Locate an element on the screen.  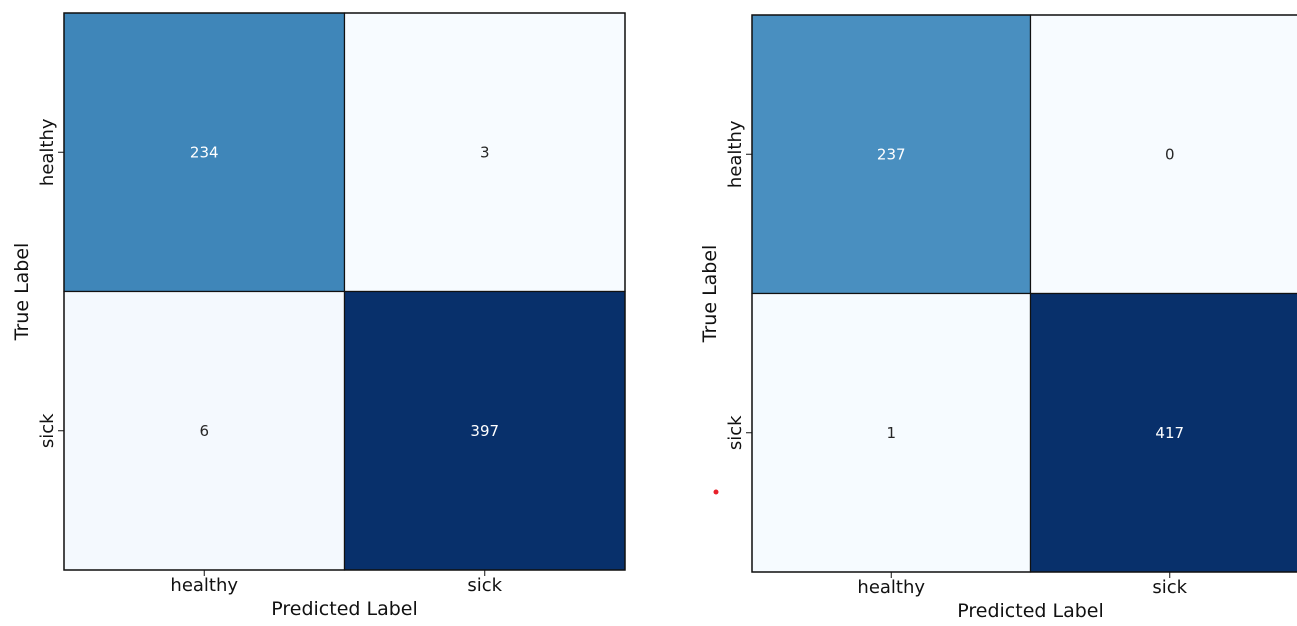
cell-value-label: 417 is located at coordinates (1169, 433).